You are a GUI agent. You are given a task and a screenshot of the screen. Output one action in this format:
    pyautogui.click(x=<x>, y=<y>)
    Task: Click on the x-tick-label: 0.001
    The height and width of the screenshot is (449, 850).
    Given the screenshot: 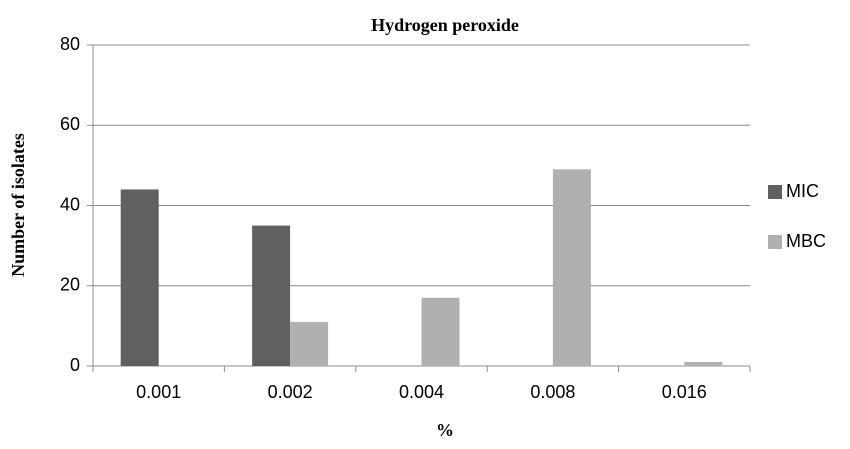 What is the action you would take?
    pyautogui.click(x=158, y=392)
    